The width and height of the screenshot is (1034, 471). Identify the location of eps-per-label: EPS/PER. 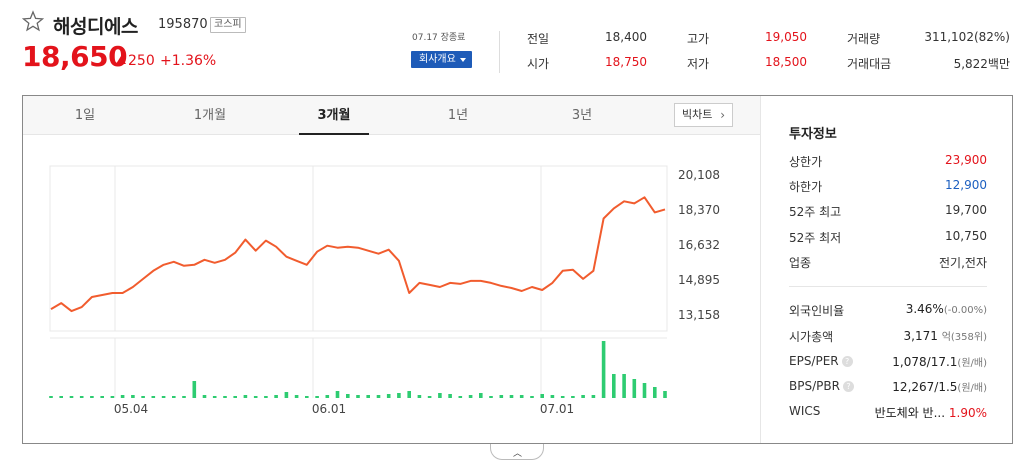
(814, 361).